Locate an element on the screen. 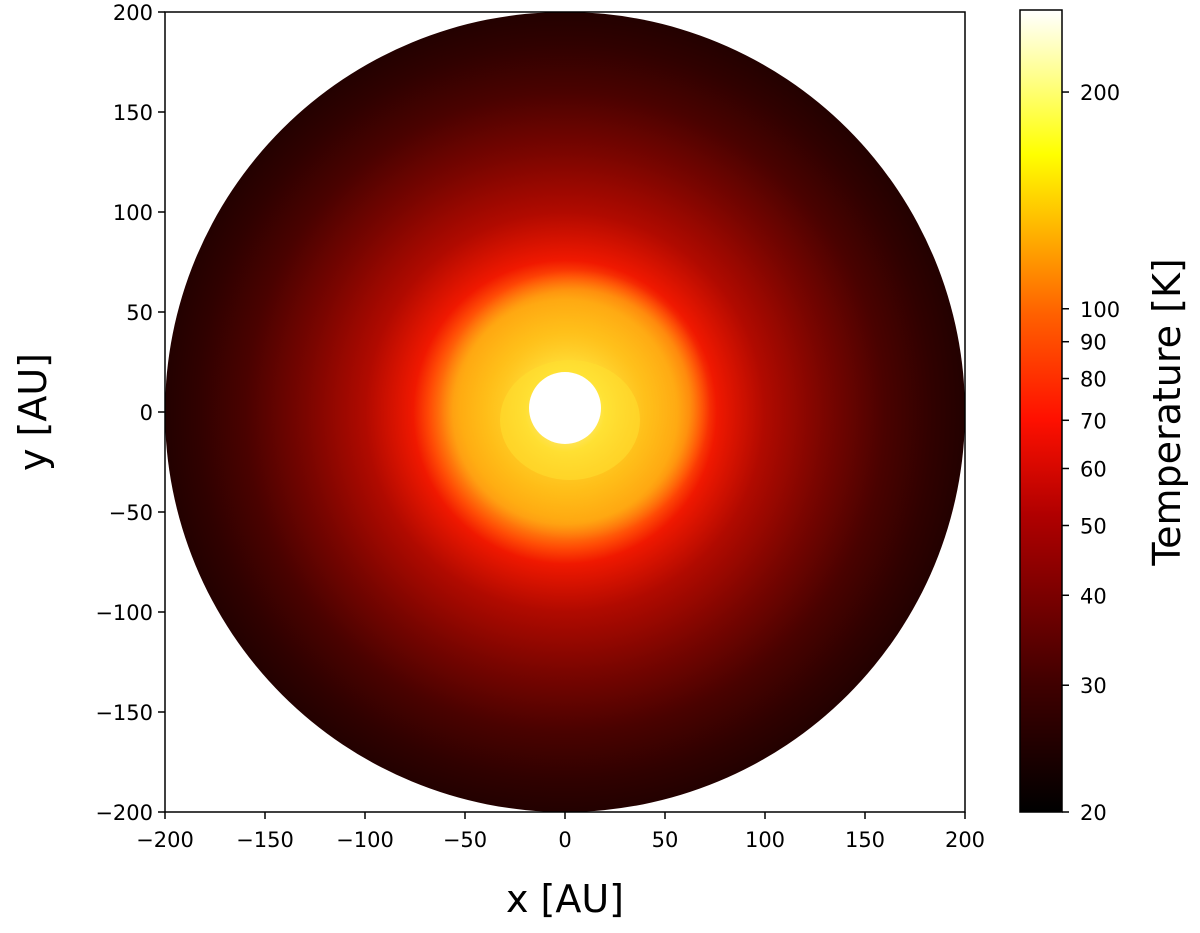  x-tick-label: −50 is located at coordinates (465, 840).